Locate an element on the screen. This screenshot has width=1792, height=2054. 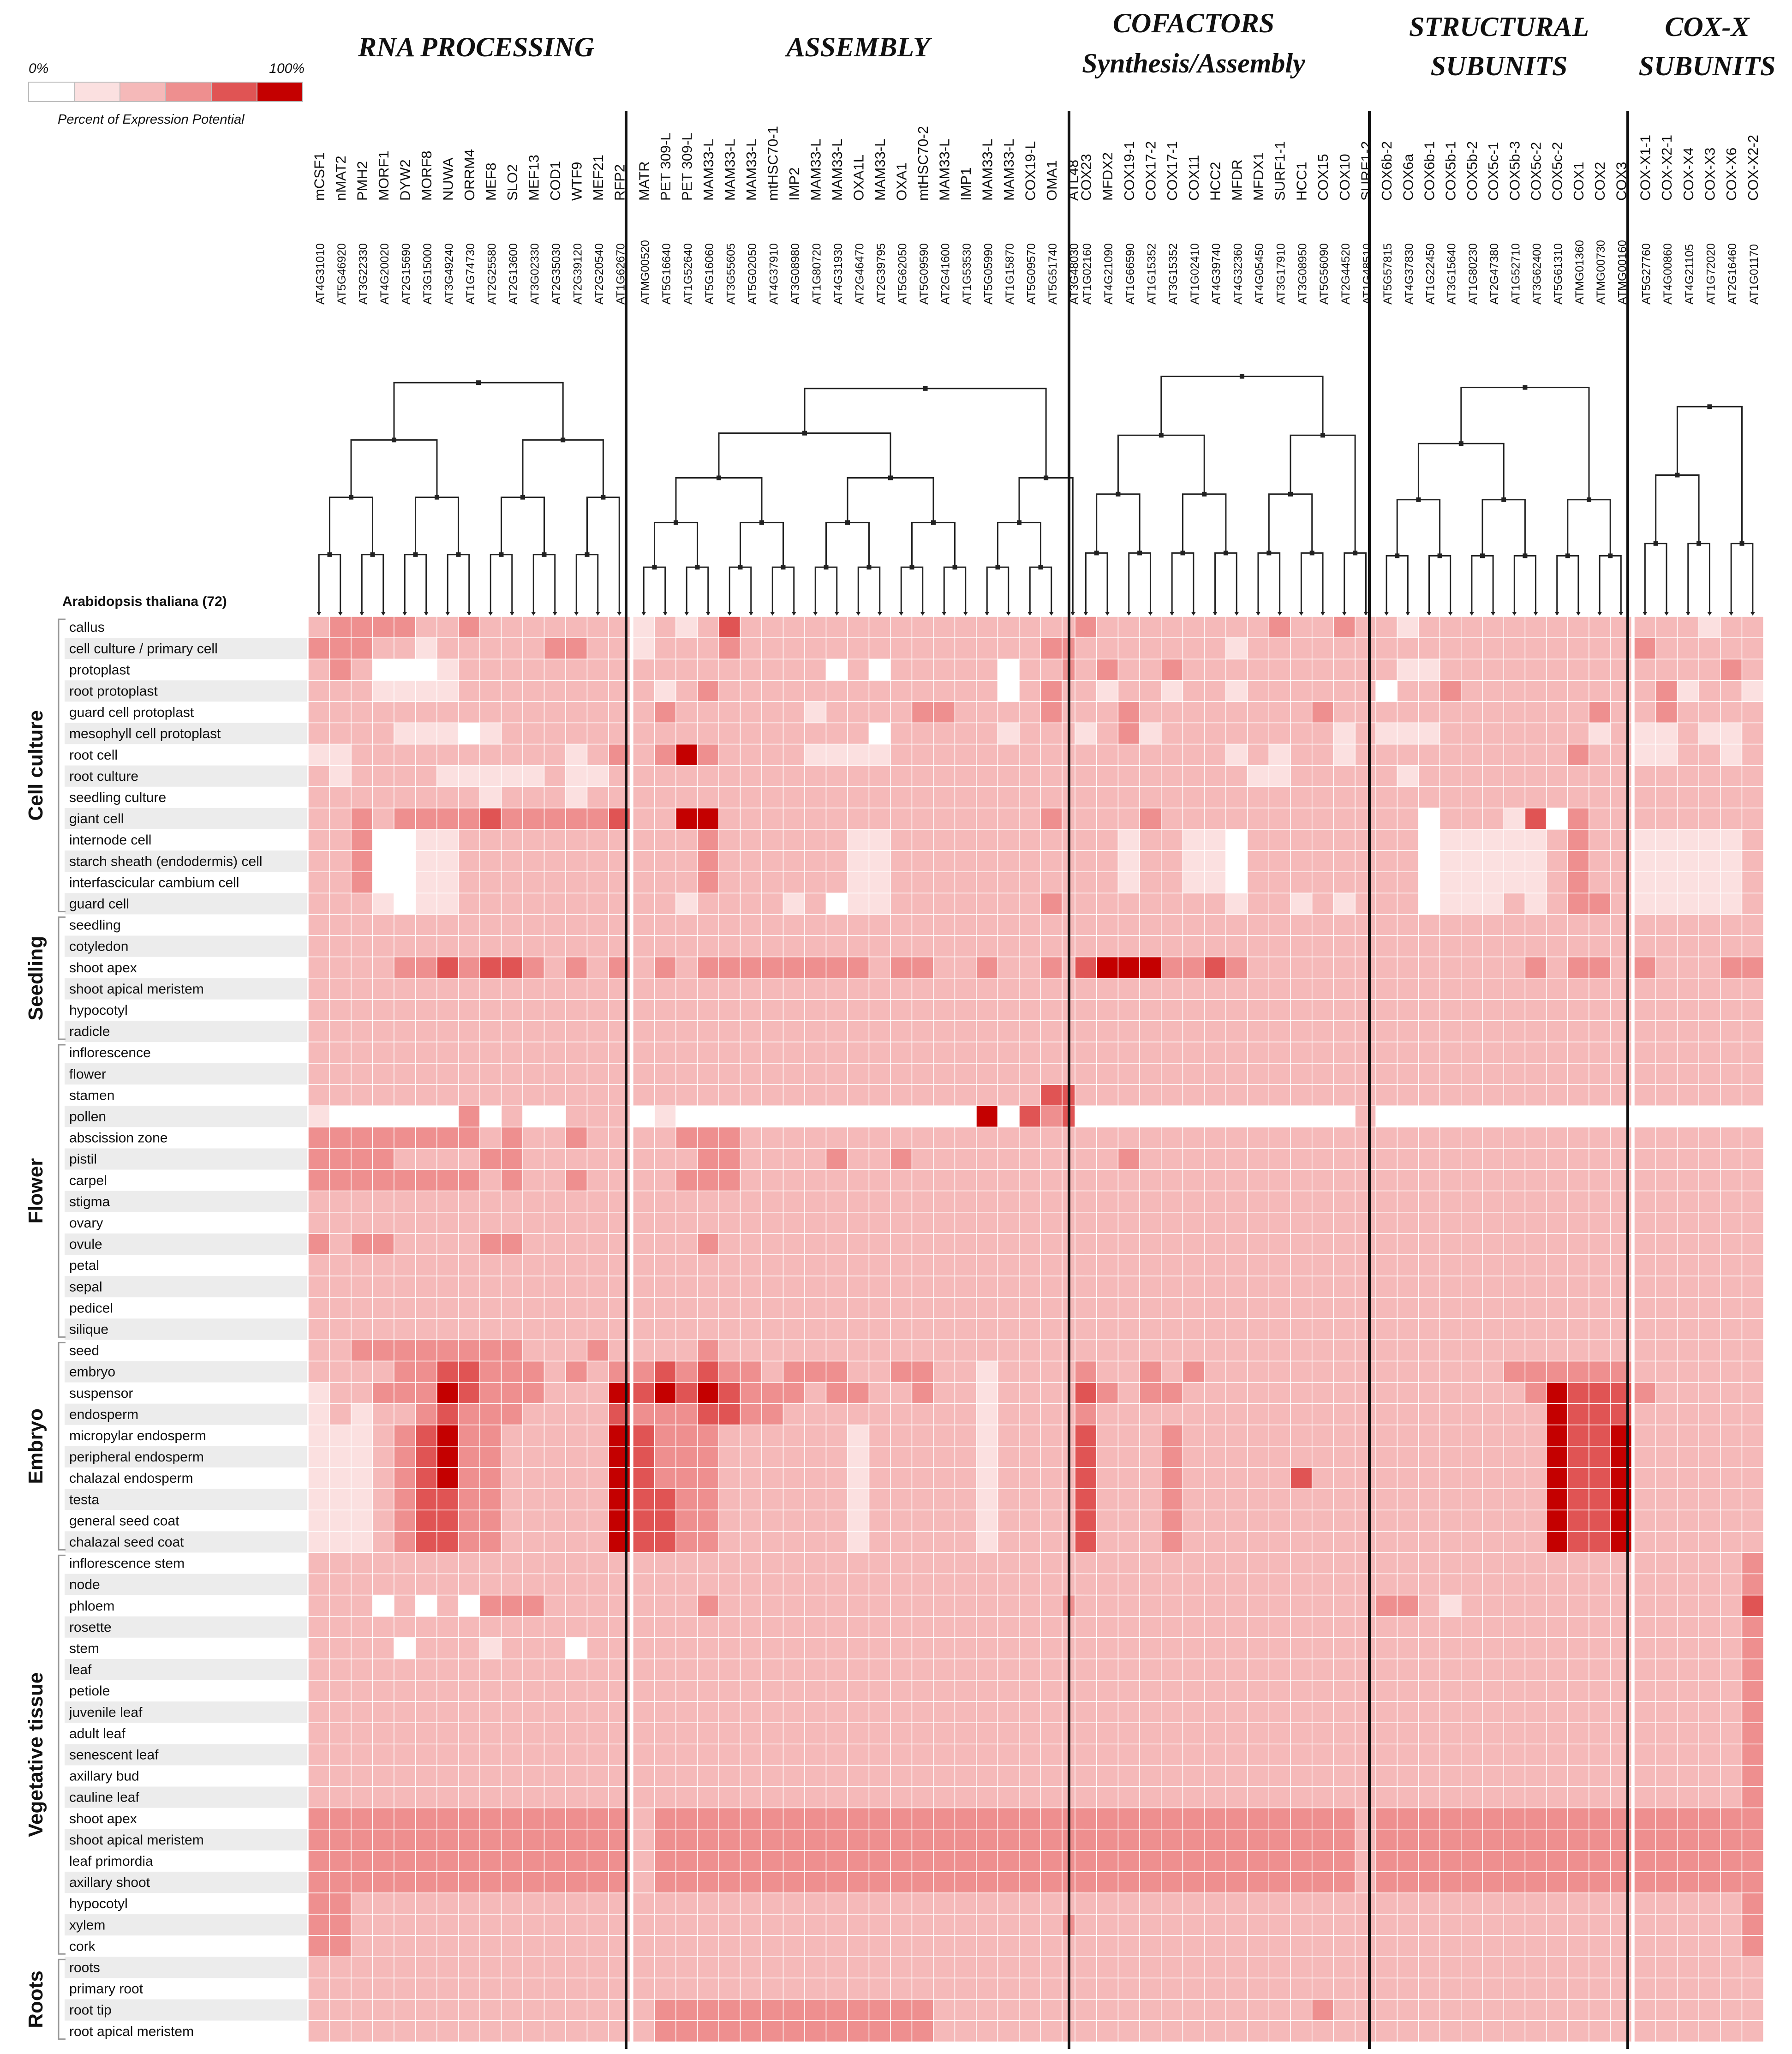
row-band is located at coordinates (186, 1116).